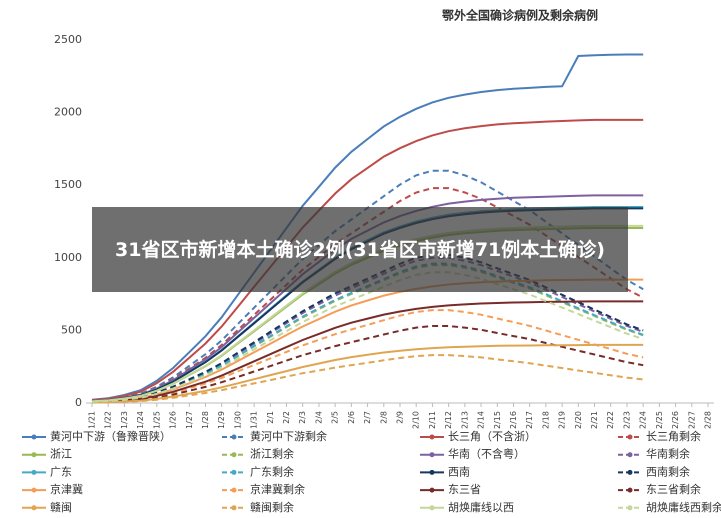 This screenshot has width=721, height=518. What do you see at coordinates (286, 417) in the screenshot?
I see `x-tick-label: 2/2` at bounding box center [286, 417].